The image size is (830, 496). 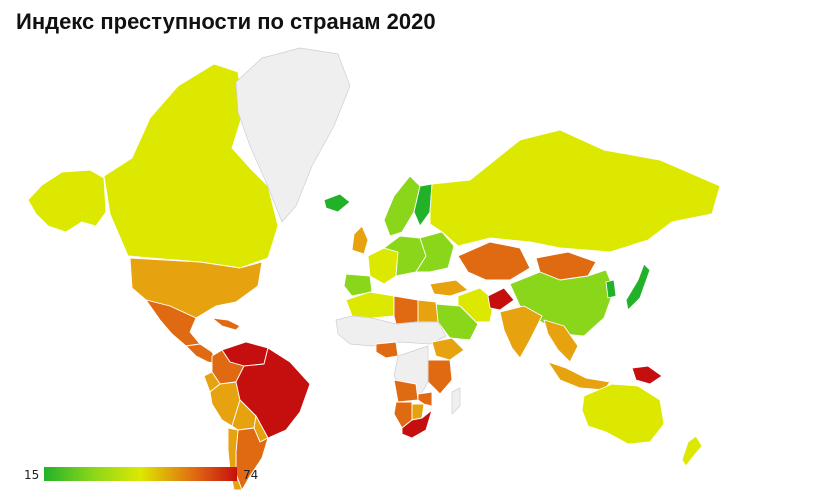 What do you see at coordinates (494, 261) in the screenshot?
I see `region-kazakhstan` at bounding box center [494, 261].